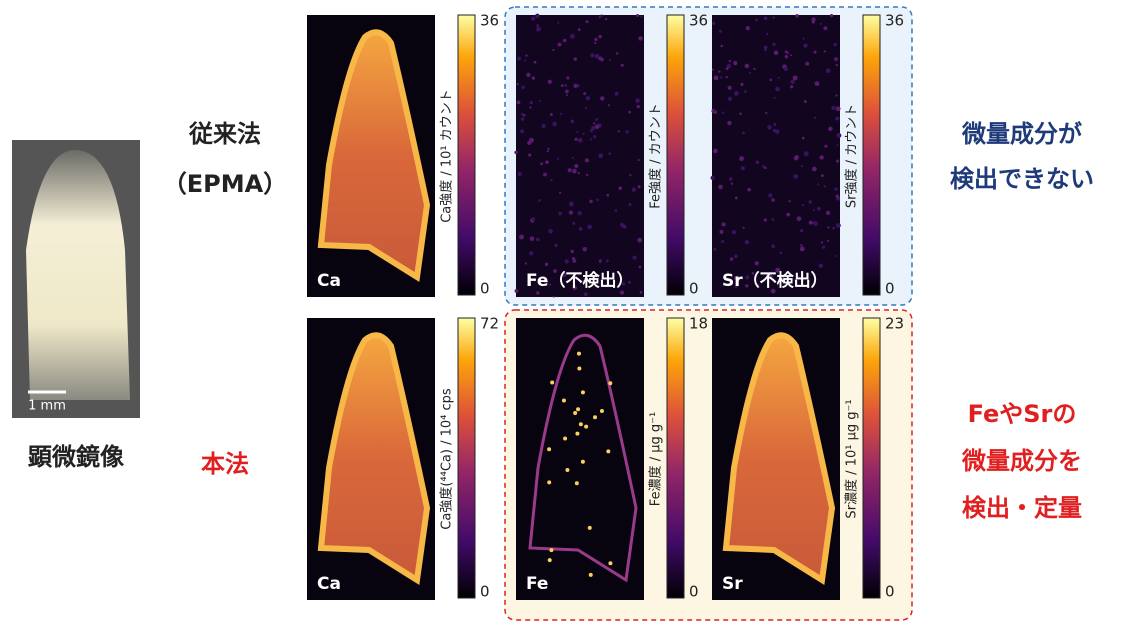 This screenshot has height=630, width=1131. Describe the element at coordinates (675, 155) in the screenshot. I see `colorbar` at that location.